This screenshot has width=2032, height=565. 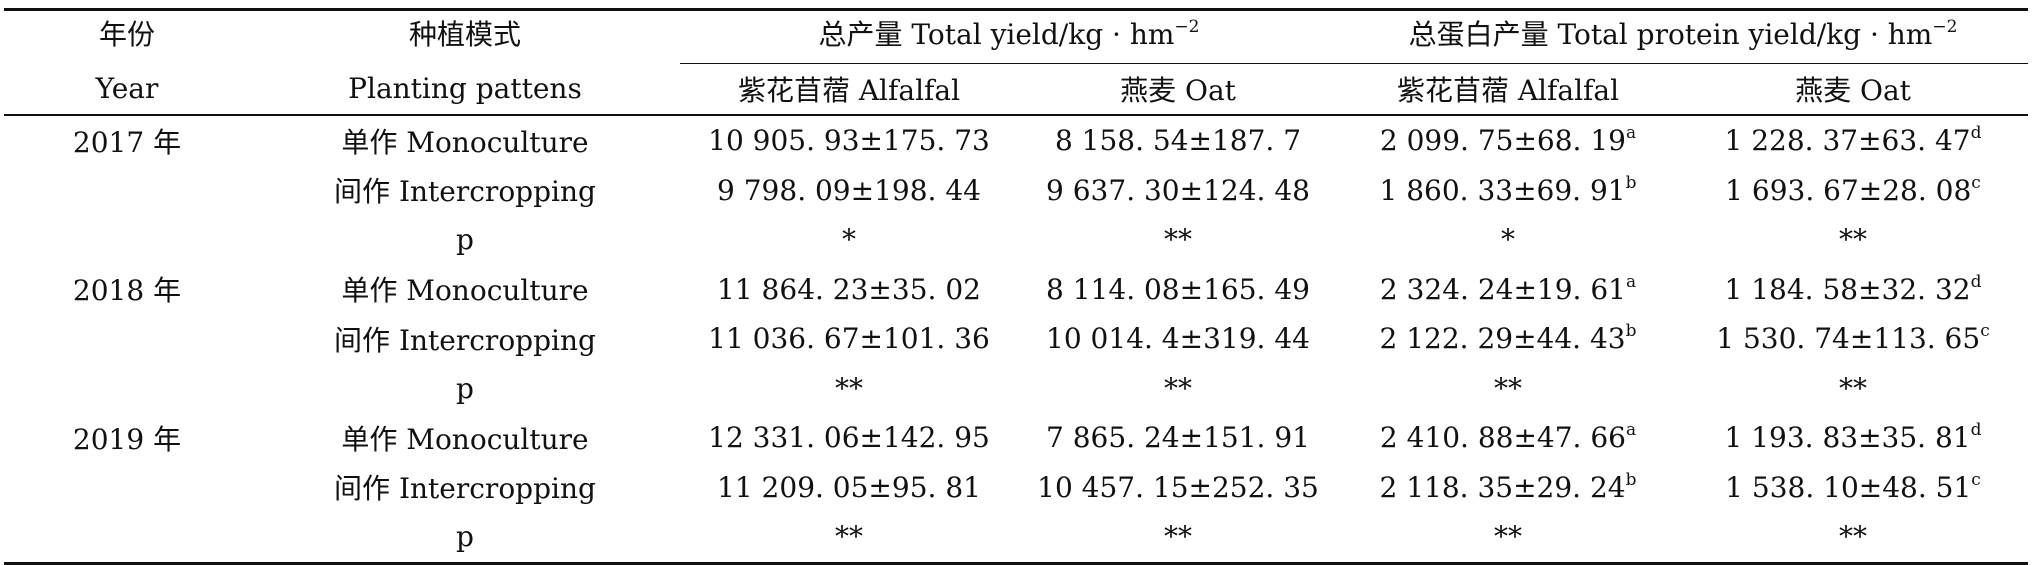 I want to click on total-yield-oat-cell: **, so click(x=1178, y=240).